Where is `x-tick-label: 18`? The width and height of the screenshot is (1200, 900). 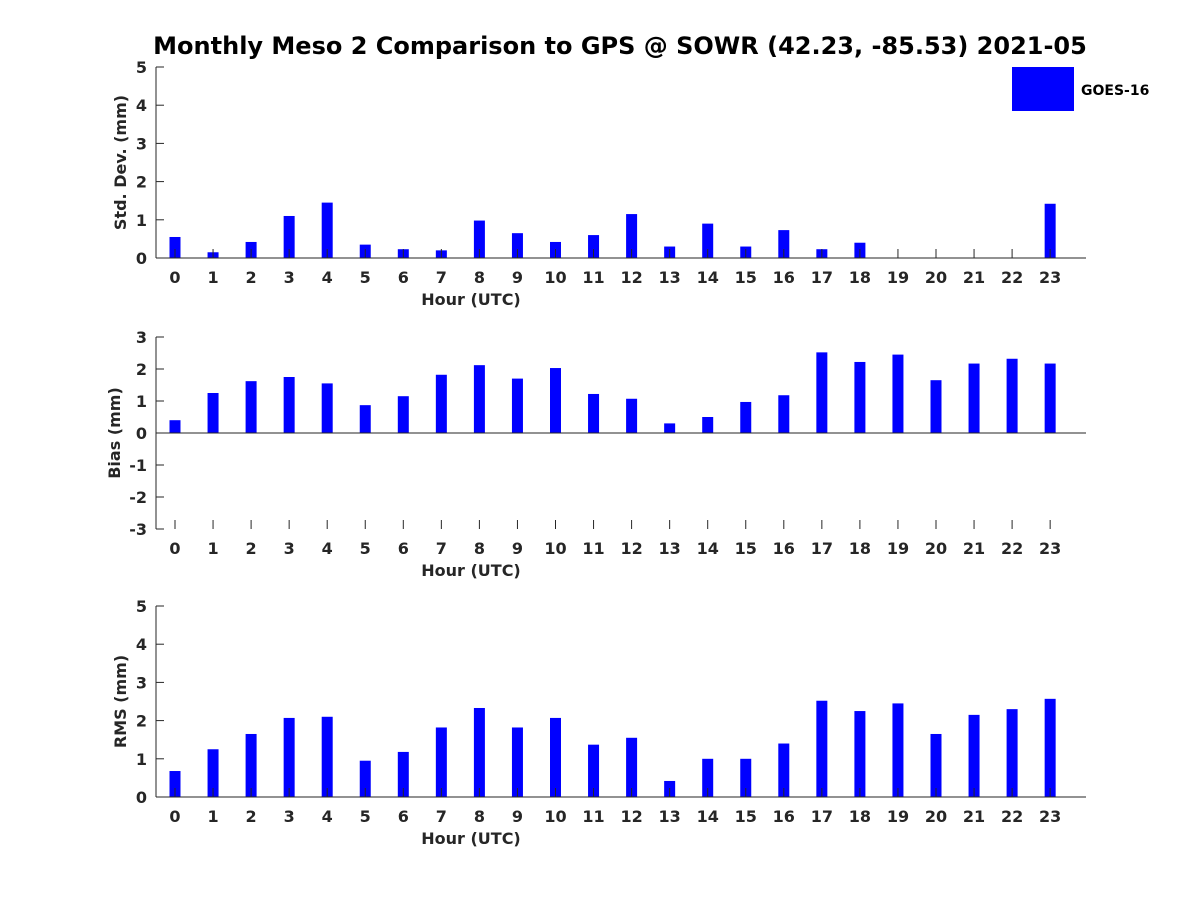 x-tick-label: 18 is located at coordinates (860, 548).